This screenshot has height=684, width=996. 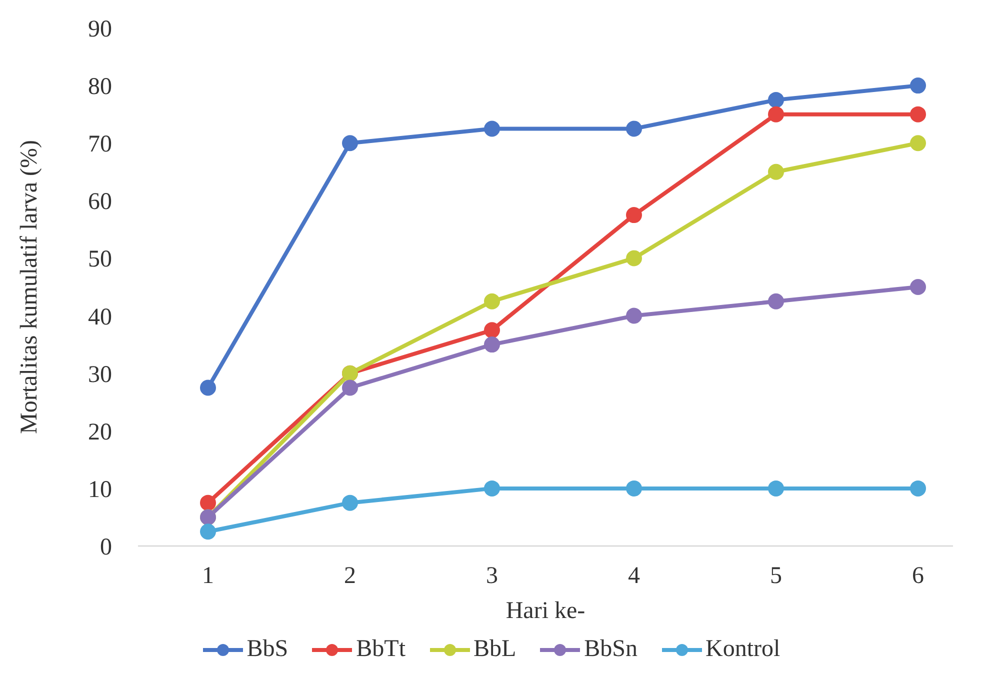 What do you see at coordinates (776, 576) in the screenshot?
I see `x-tick-label: 5` at bounding box center [776, 576].